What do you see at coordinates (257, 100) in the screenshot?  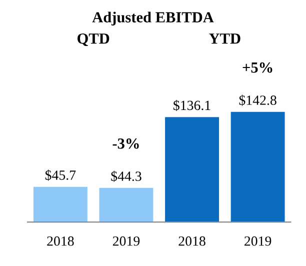 I see `data-label: $142.8` at bounding box center [257, 100].